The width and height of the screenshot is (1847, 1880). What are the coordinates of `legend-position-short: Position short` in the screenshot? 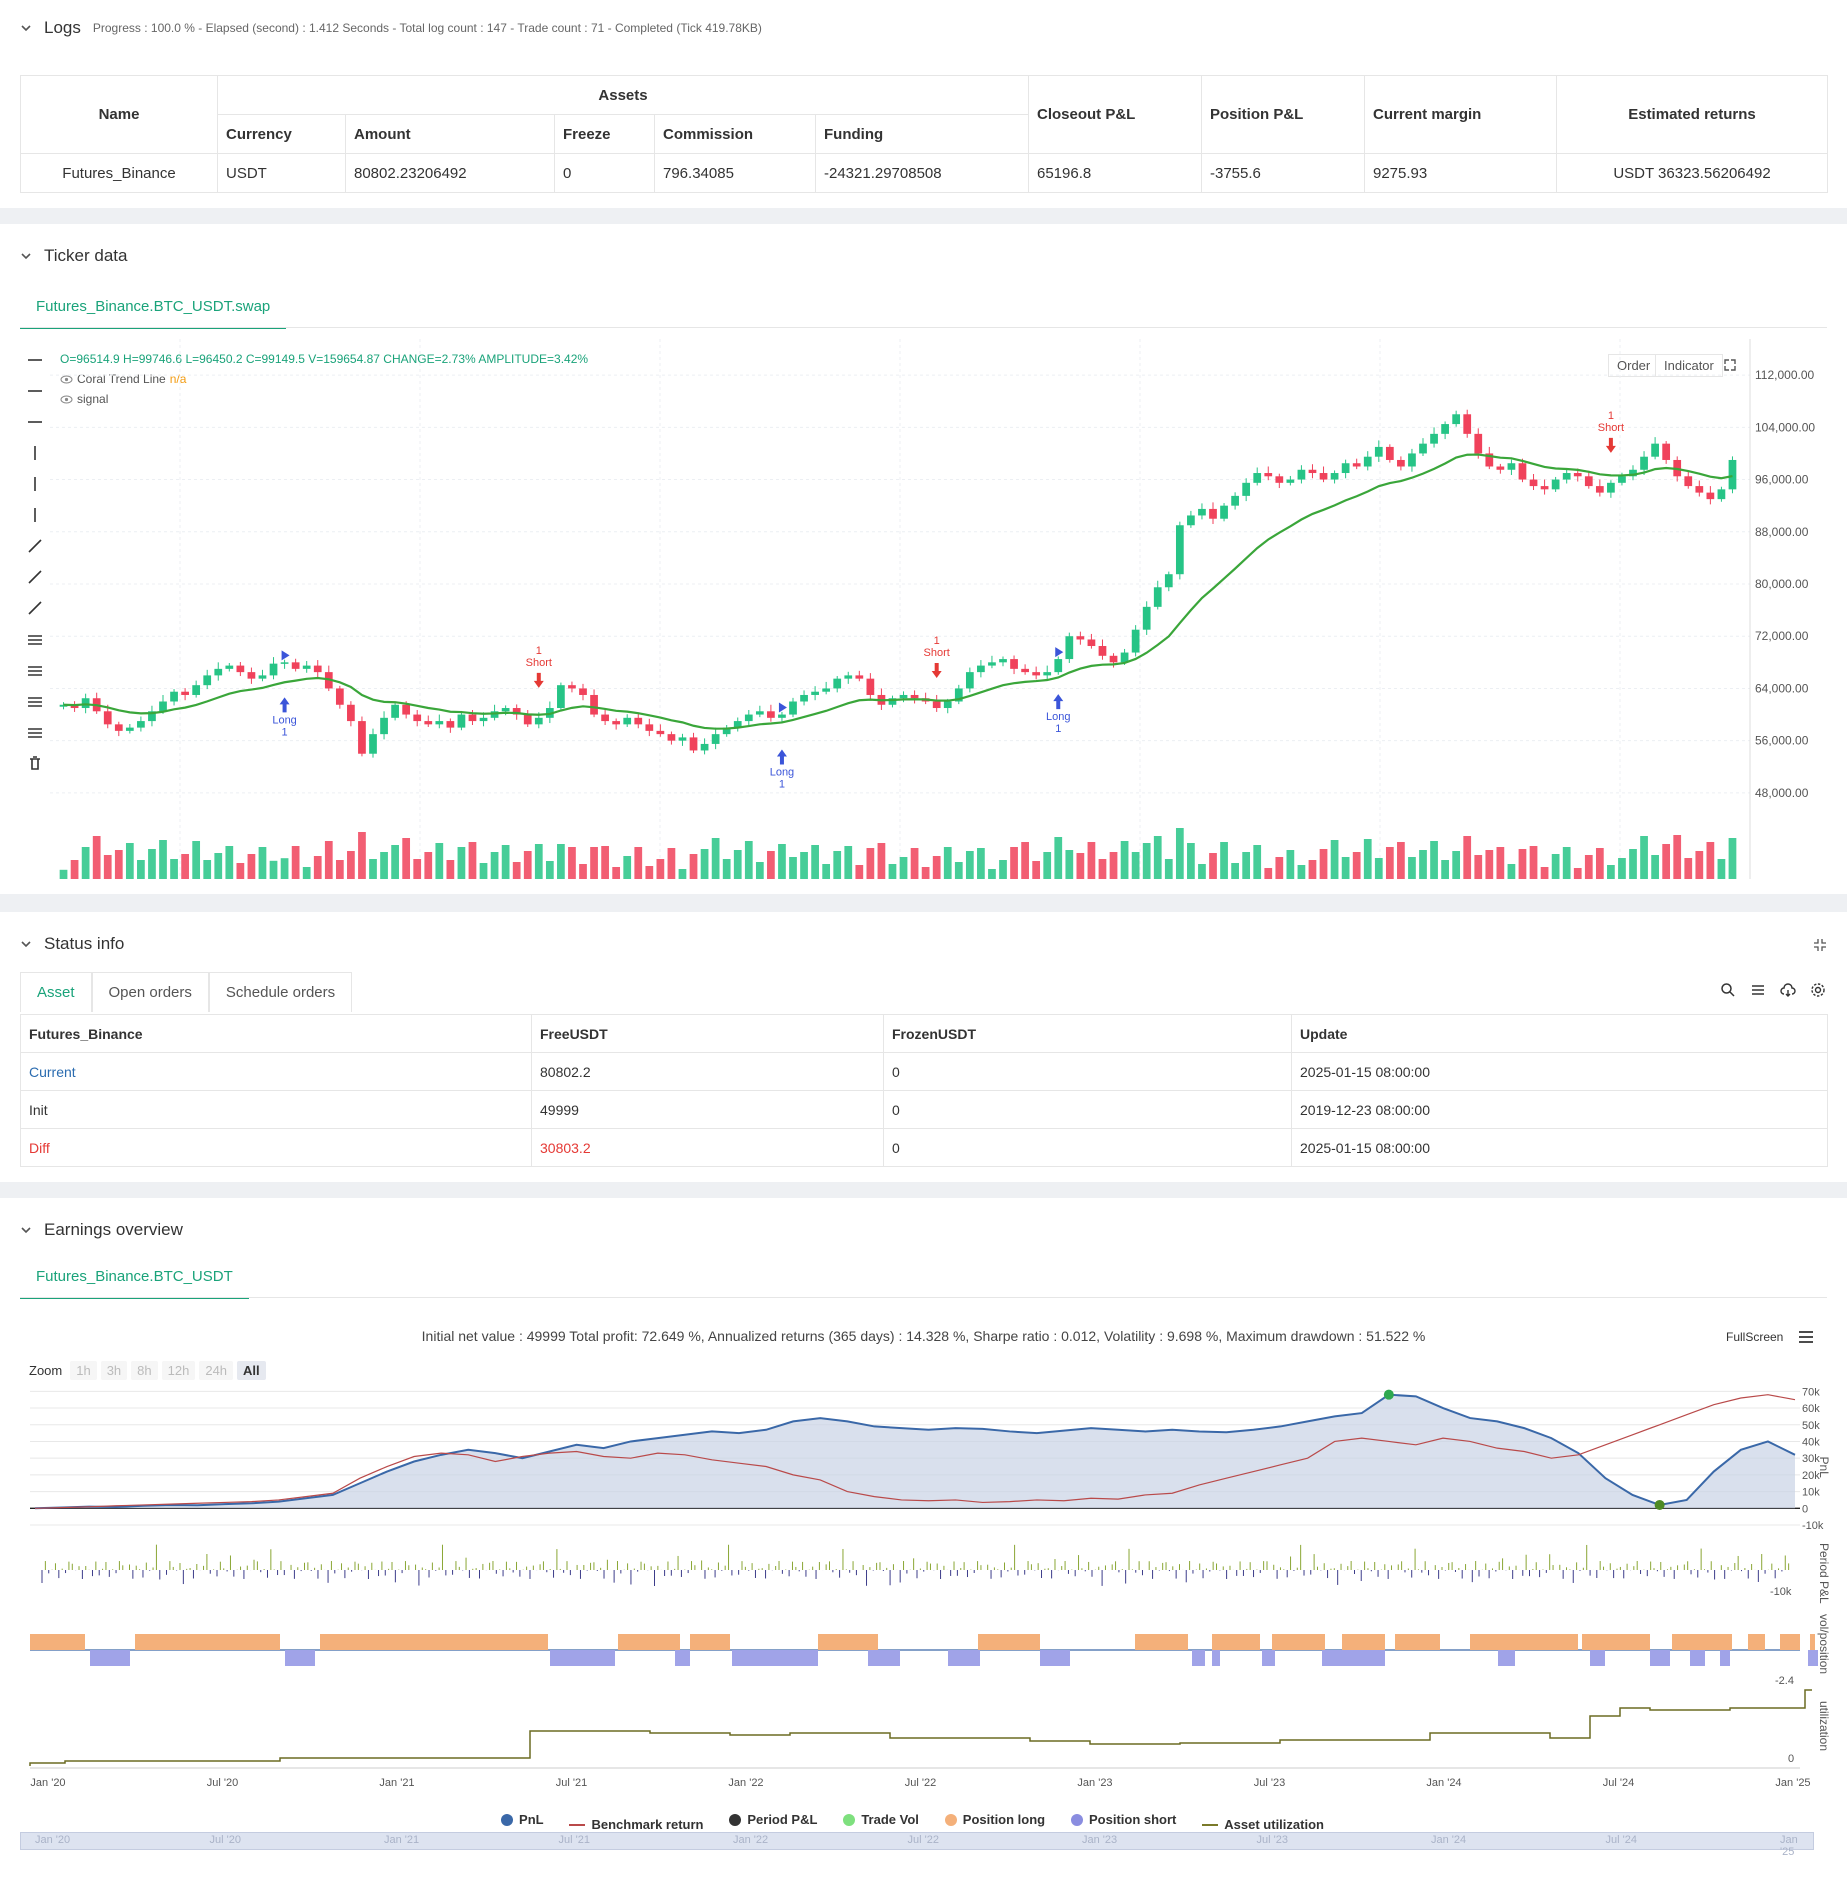 It's located at (1123, 1819).